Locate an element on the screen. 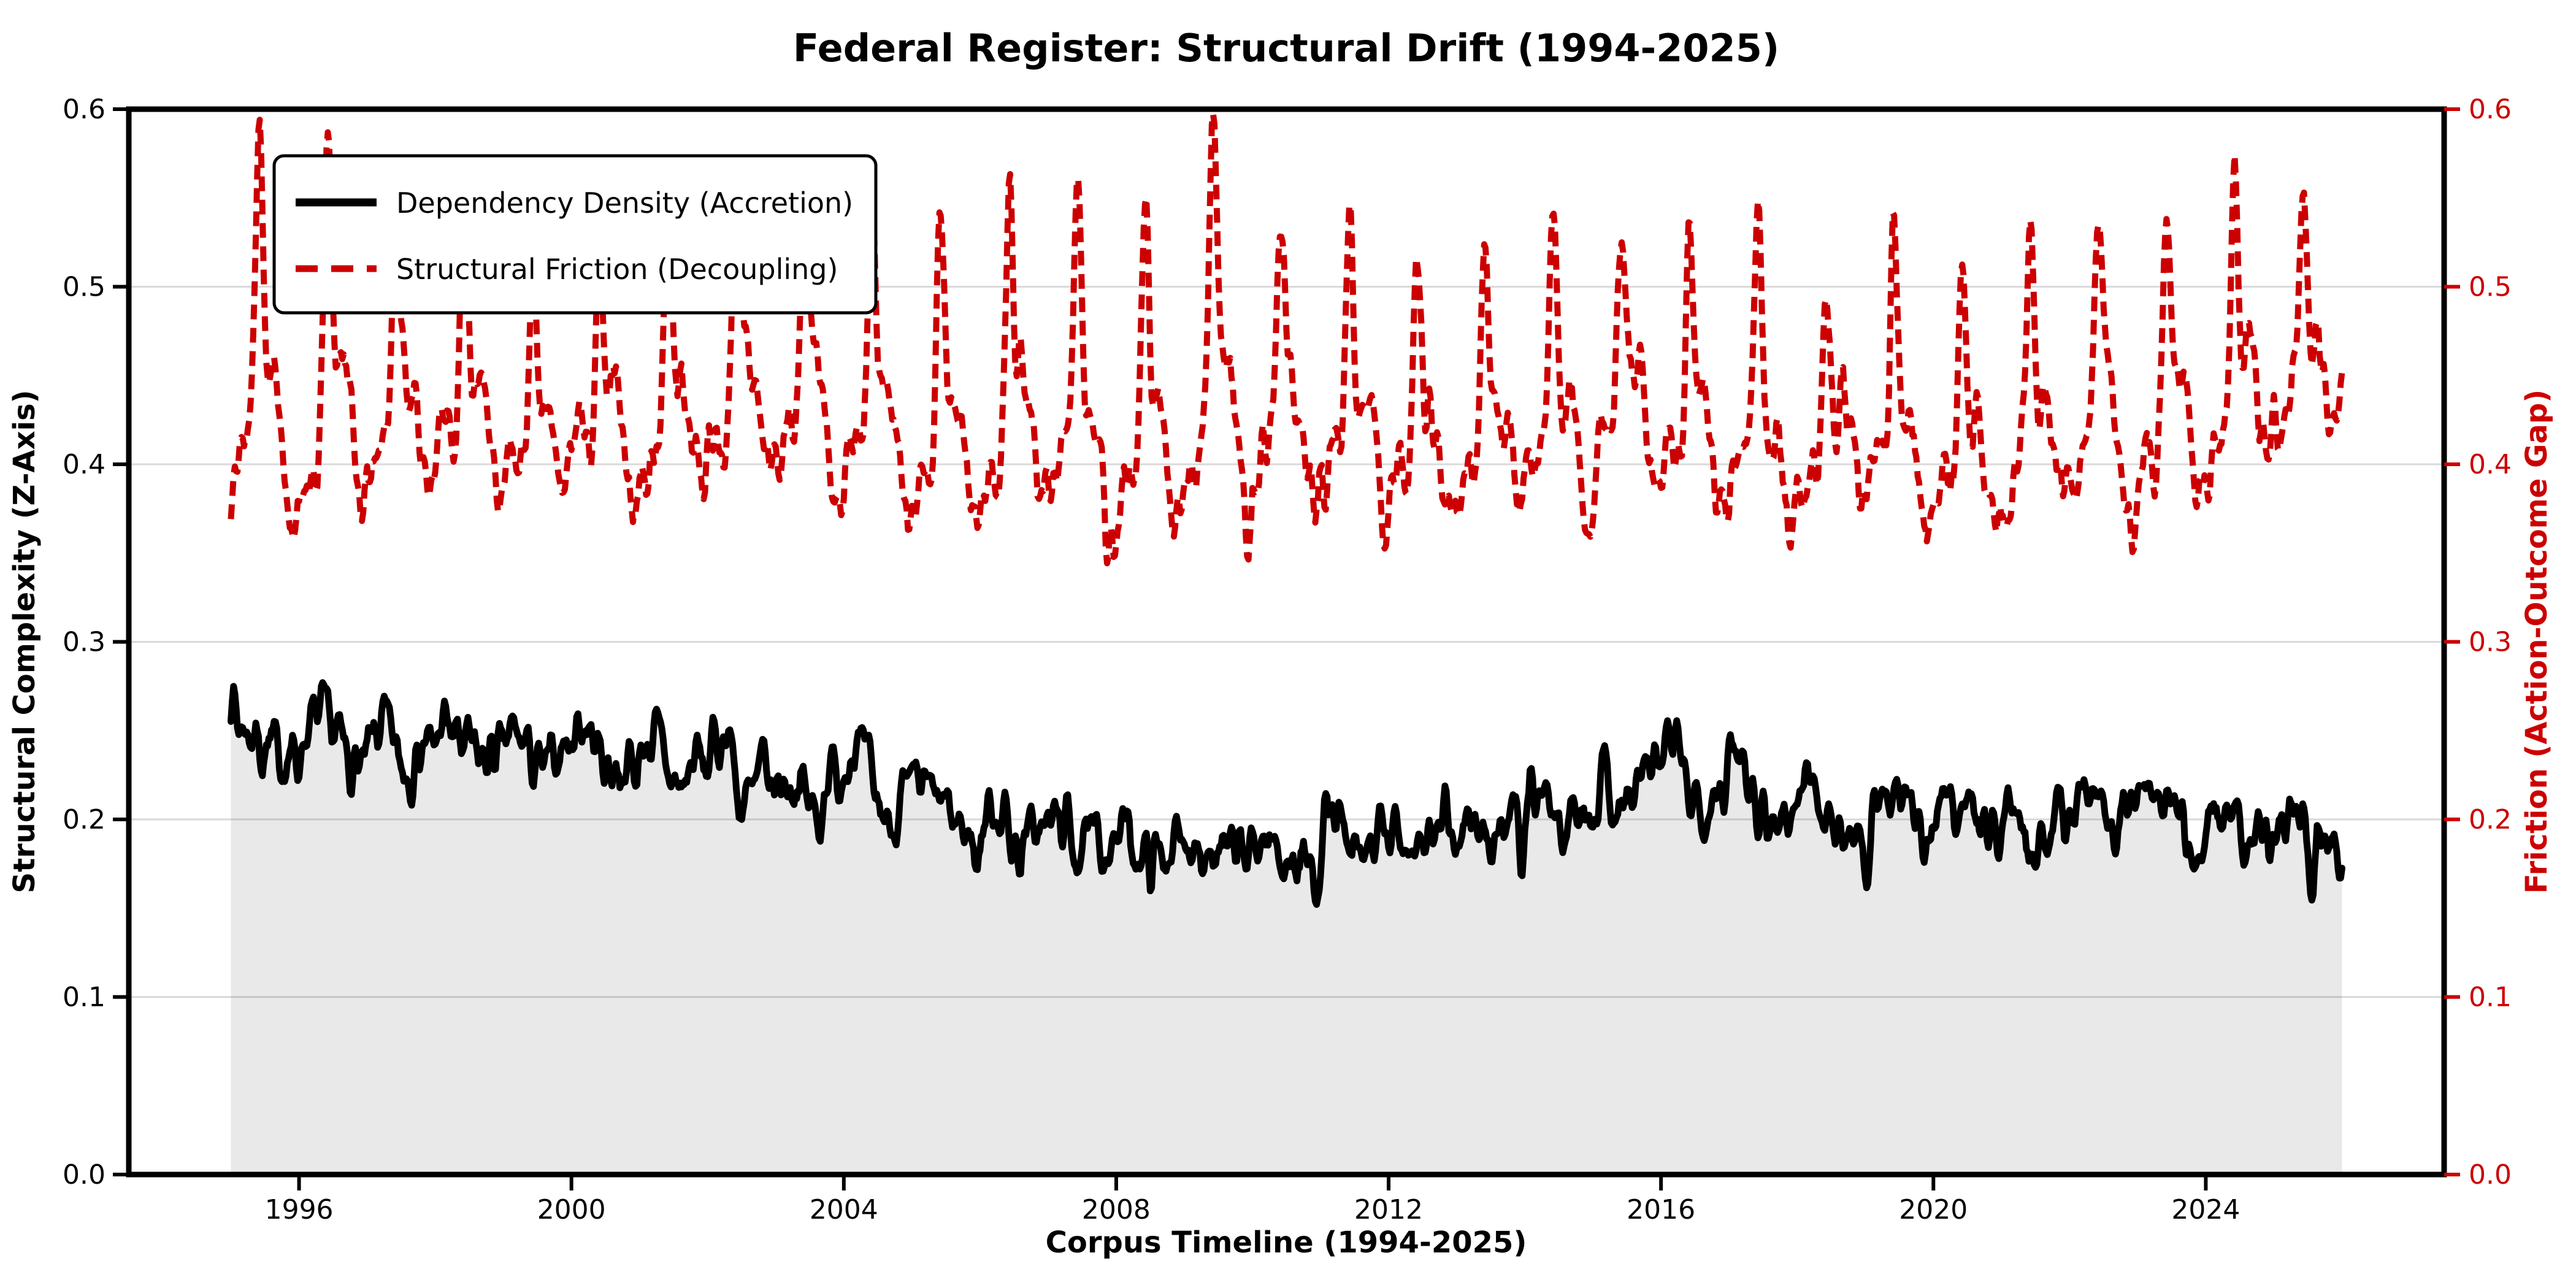 This screenshot has width=2576, height=1288. y-tick-label-left: 0.2 is located at coordinates (84, 819).